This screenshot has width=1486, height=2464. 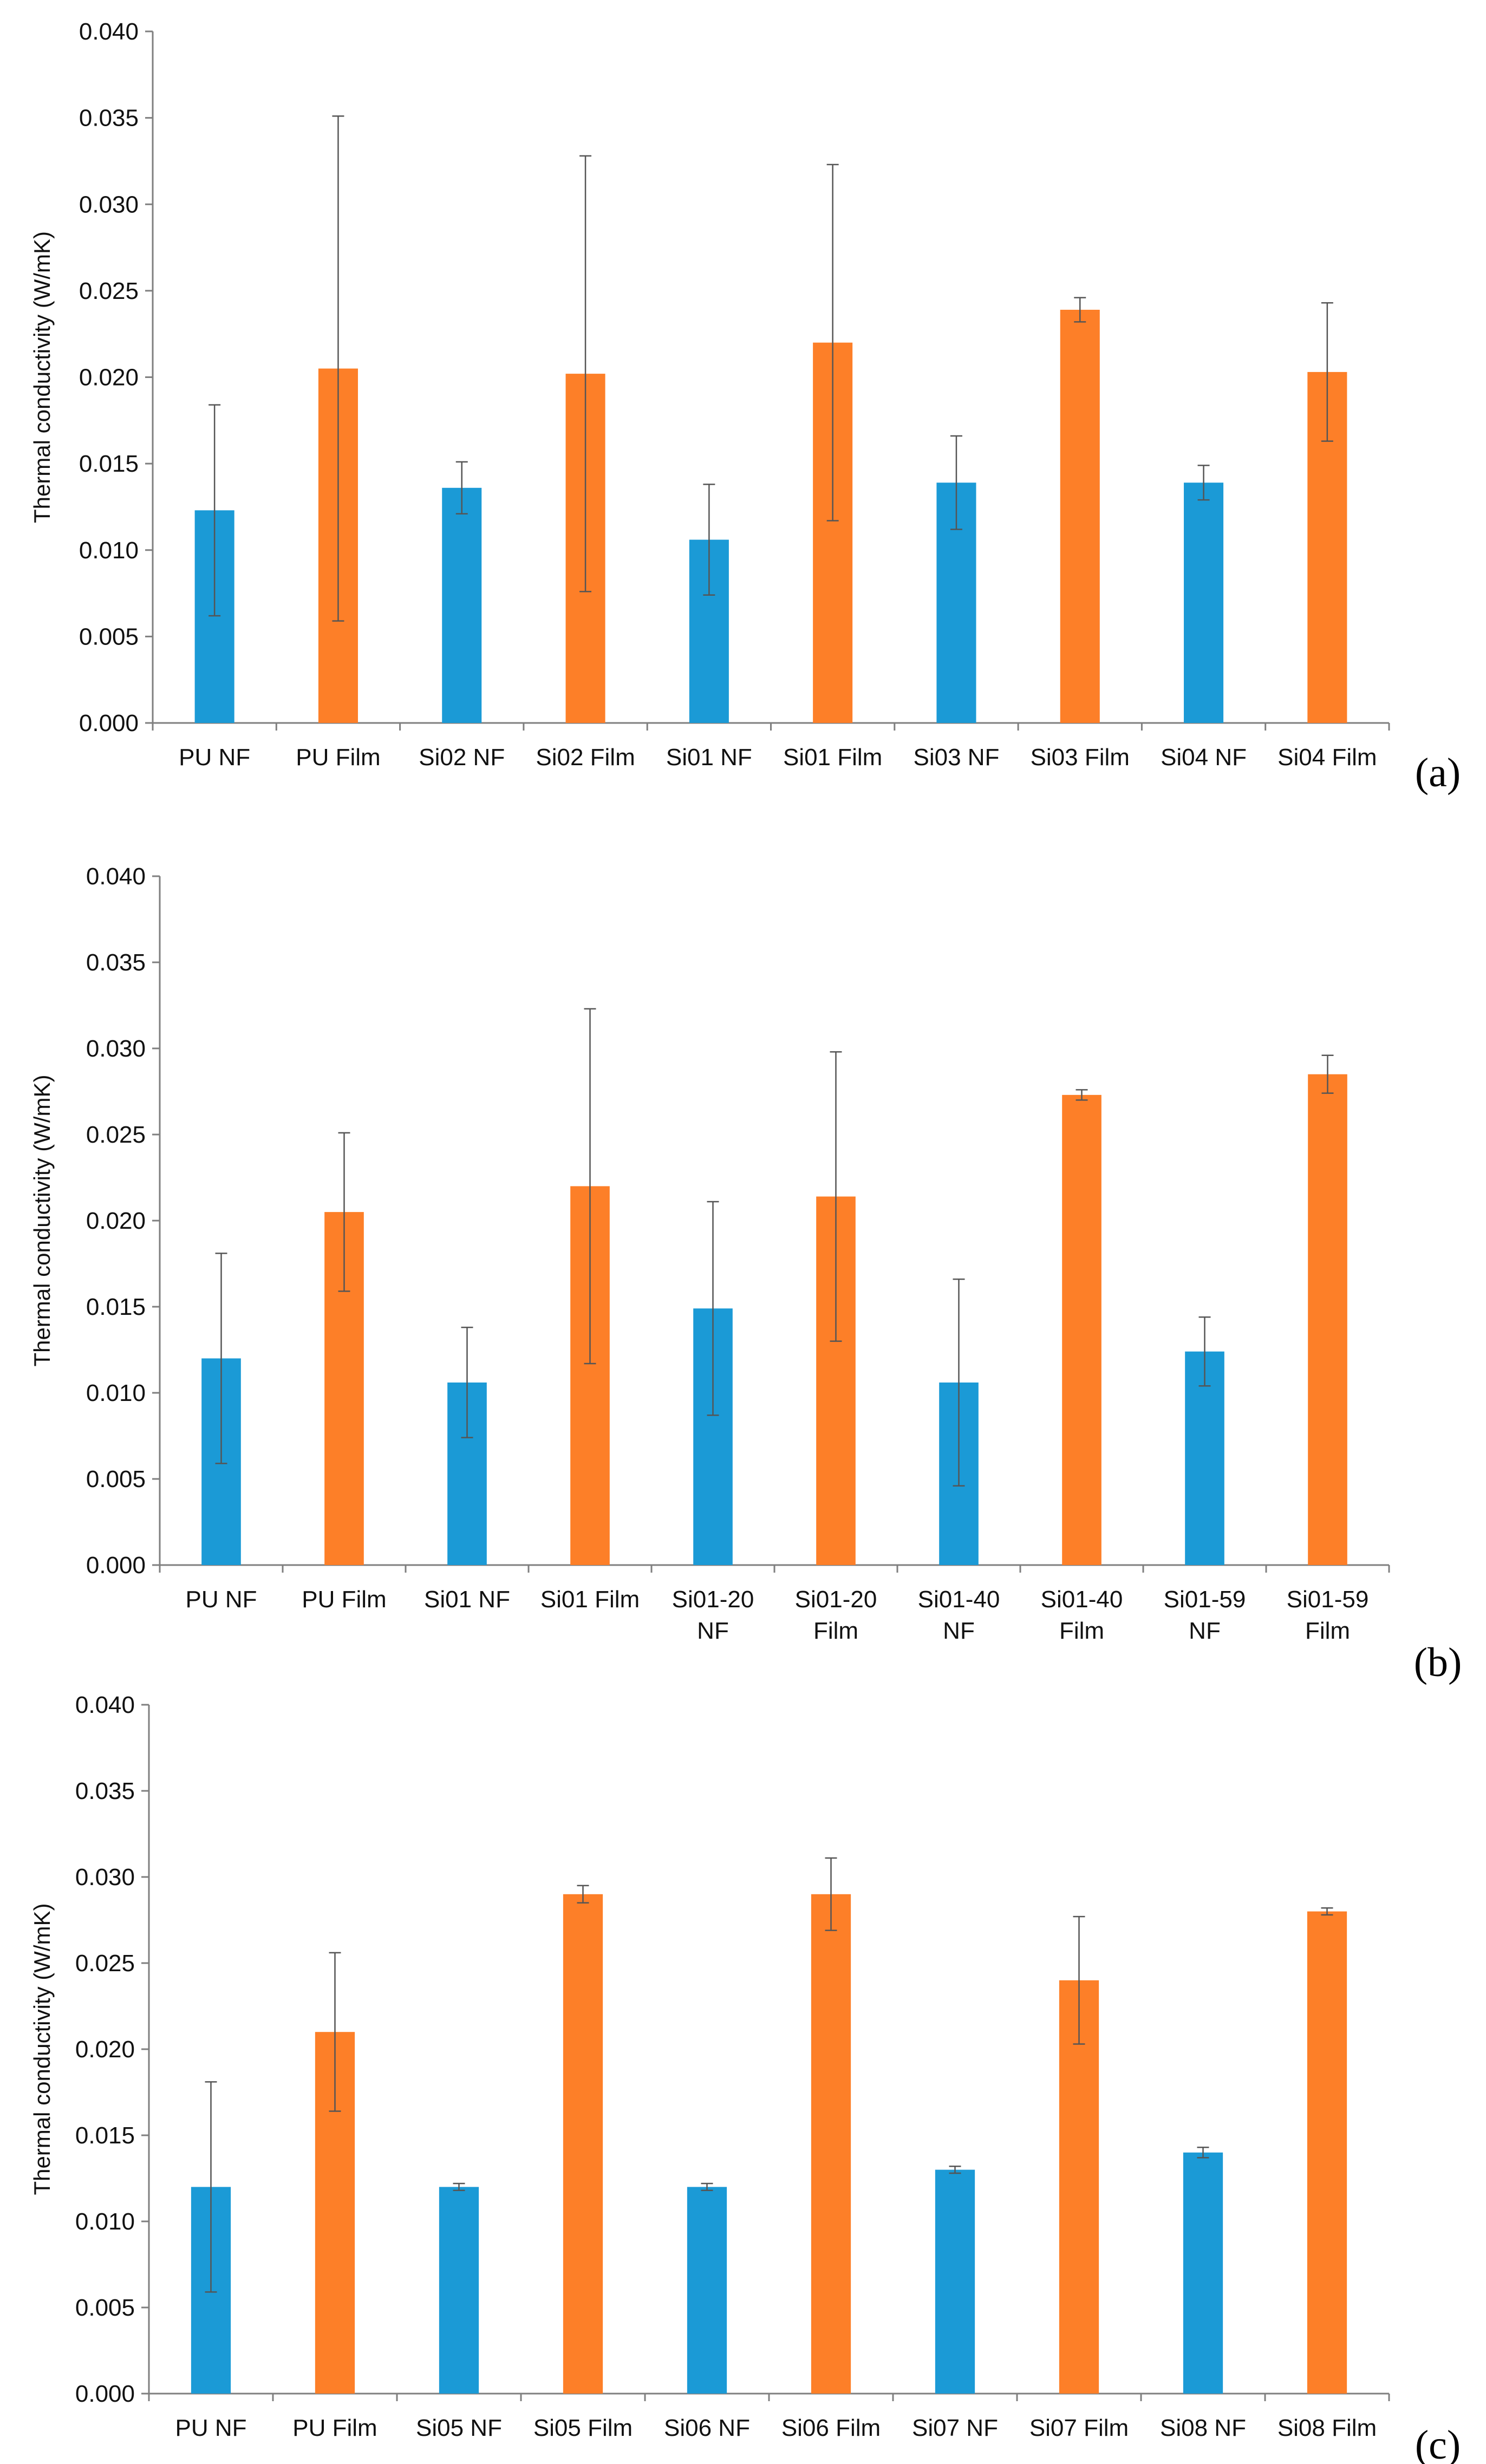 What do you see at coordinates (1438, 773) in the screenshot?
I see `panel-label-a: (a)` at bounding box center [1438, 773].